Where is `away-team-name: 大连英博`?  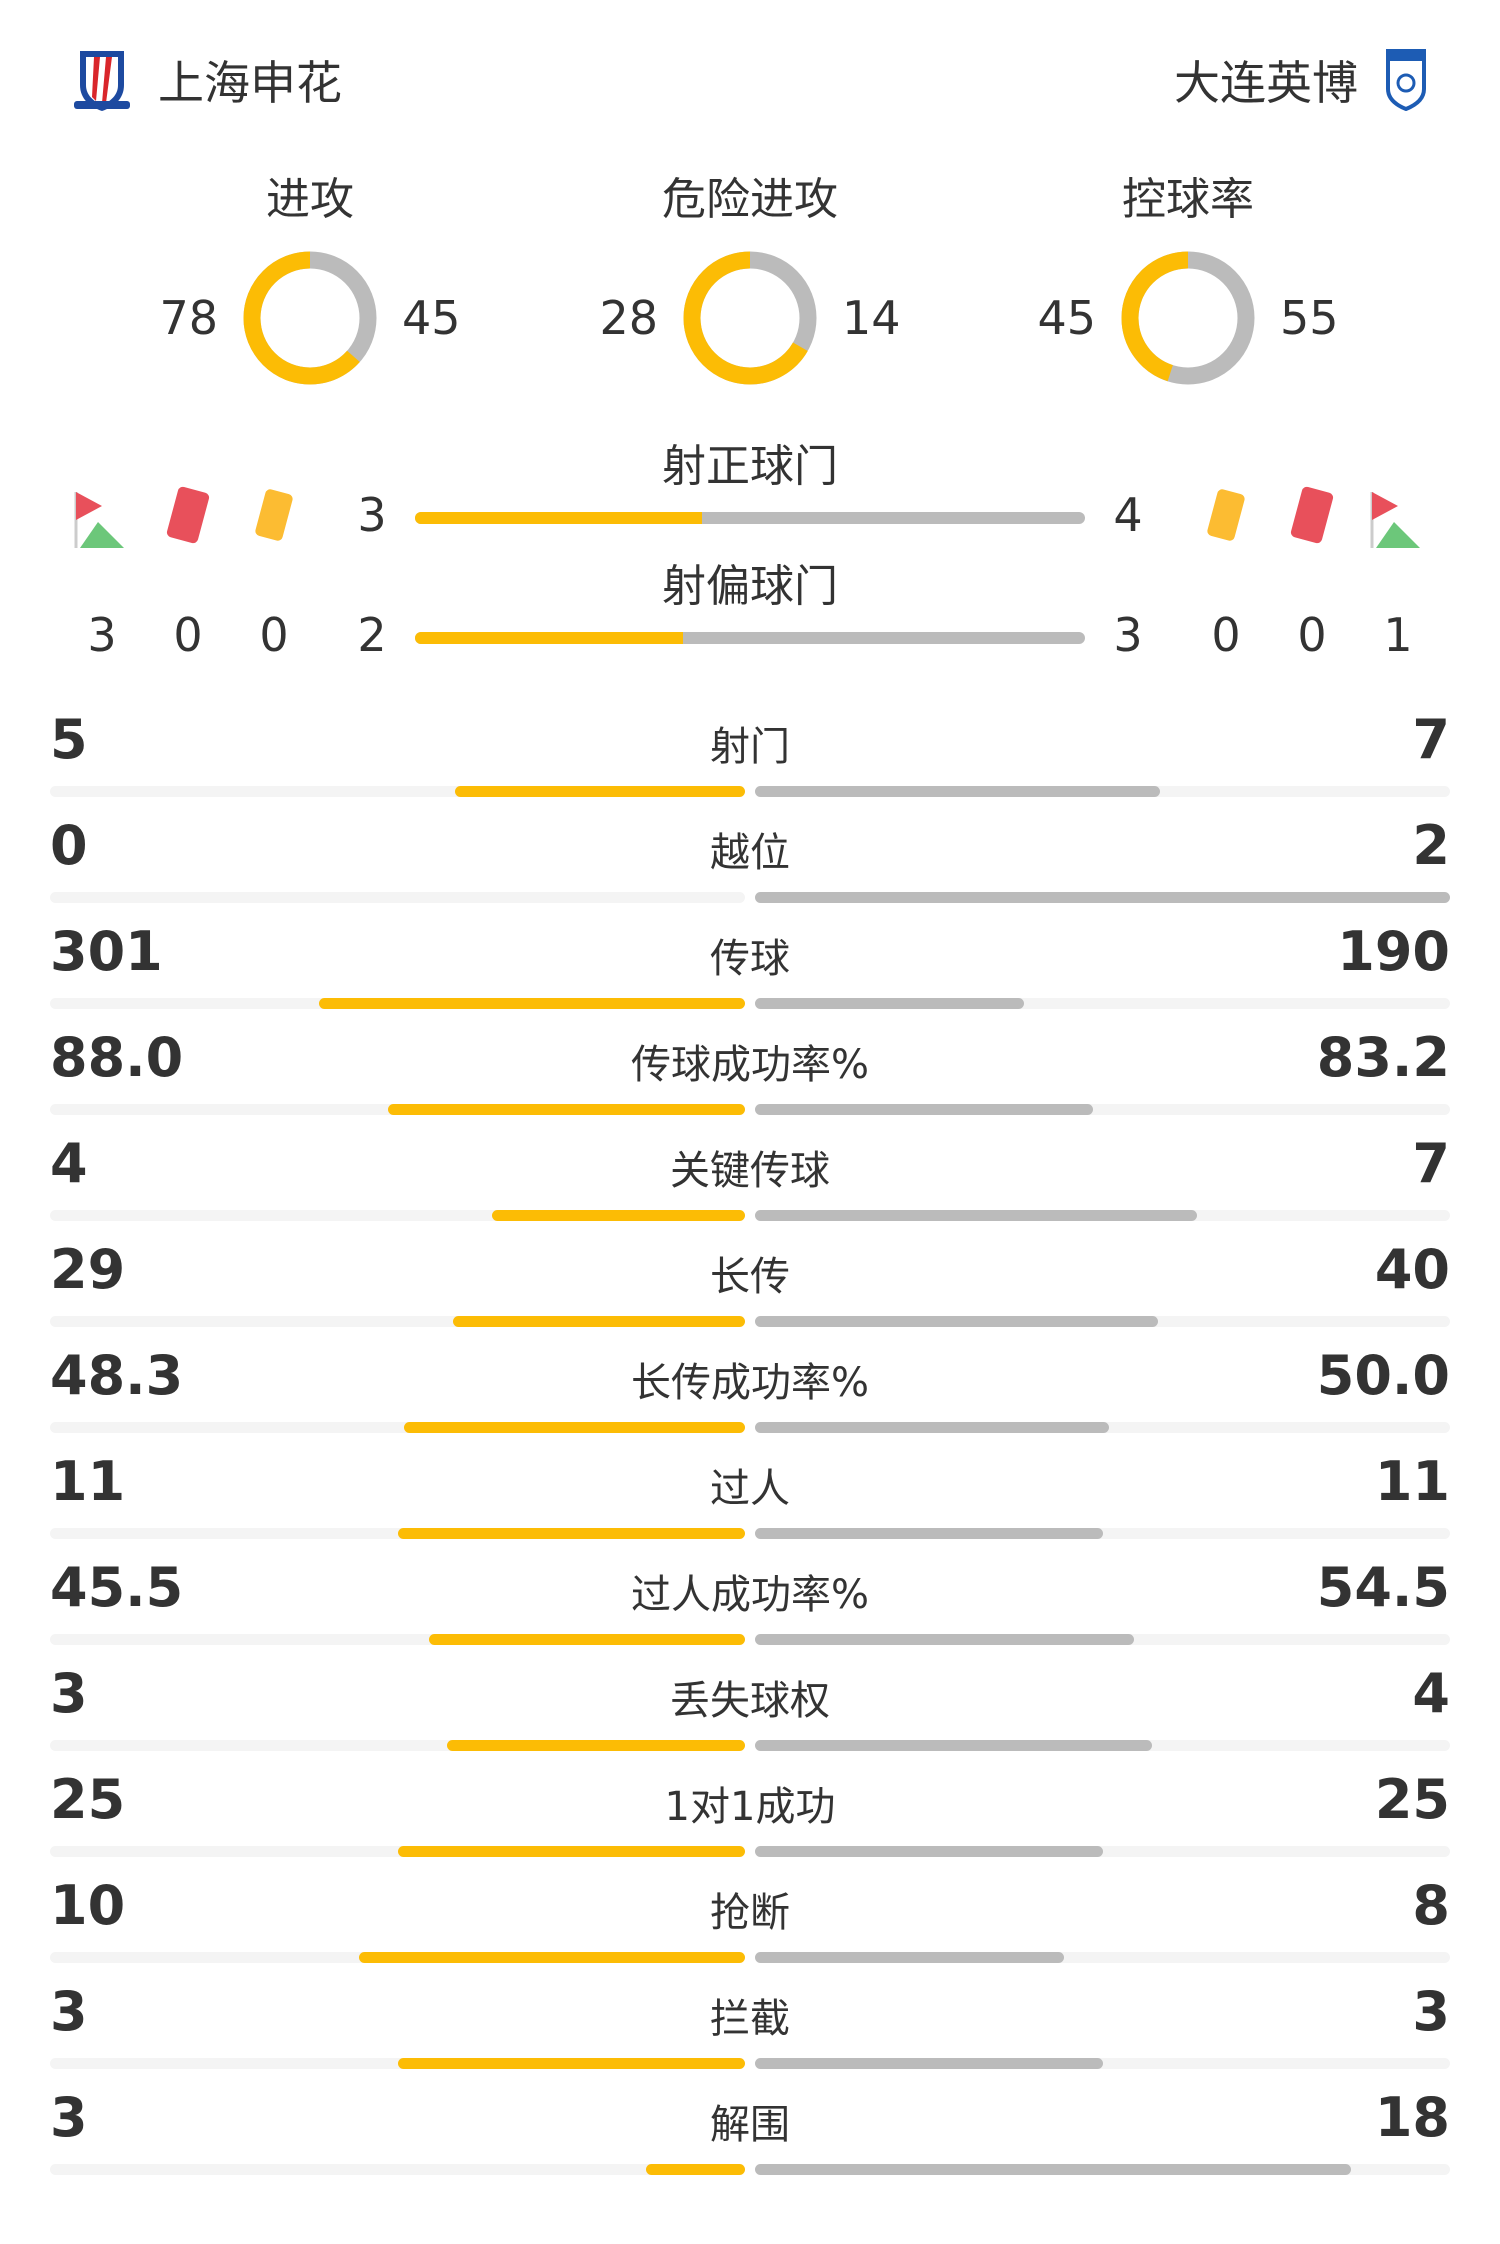
away-team-name: 大连英博 is located at coordinates (1266, 83).